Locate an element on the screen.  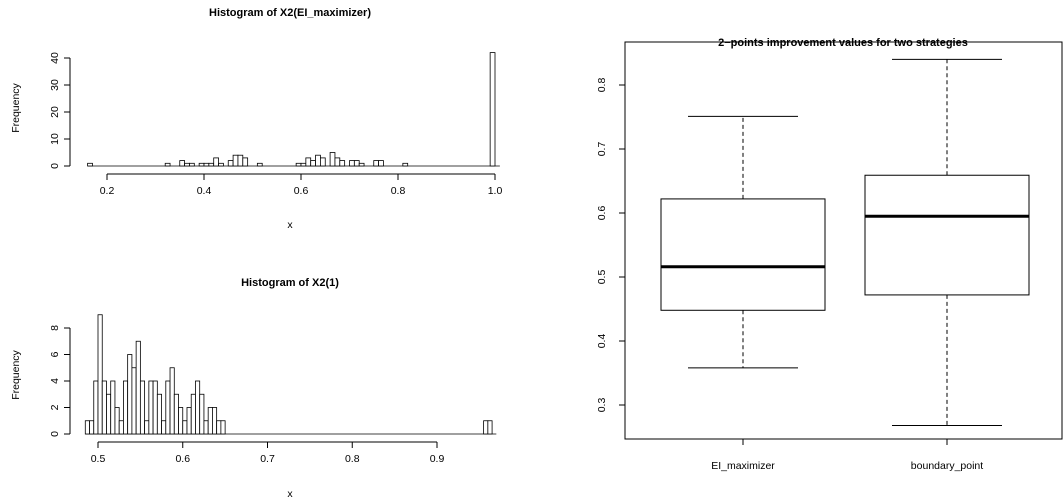
y-tick-label: 2 is located at coordinates (55, 407).